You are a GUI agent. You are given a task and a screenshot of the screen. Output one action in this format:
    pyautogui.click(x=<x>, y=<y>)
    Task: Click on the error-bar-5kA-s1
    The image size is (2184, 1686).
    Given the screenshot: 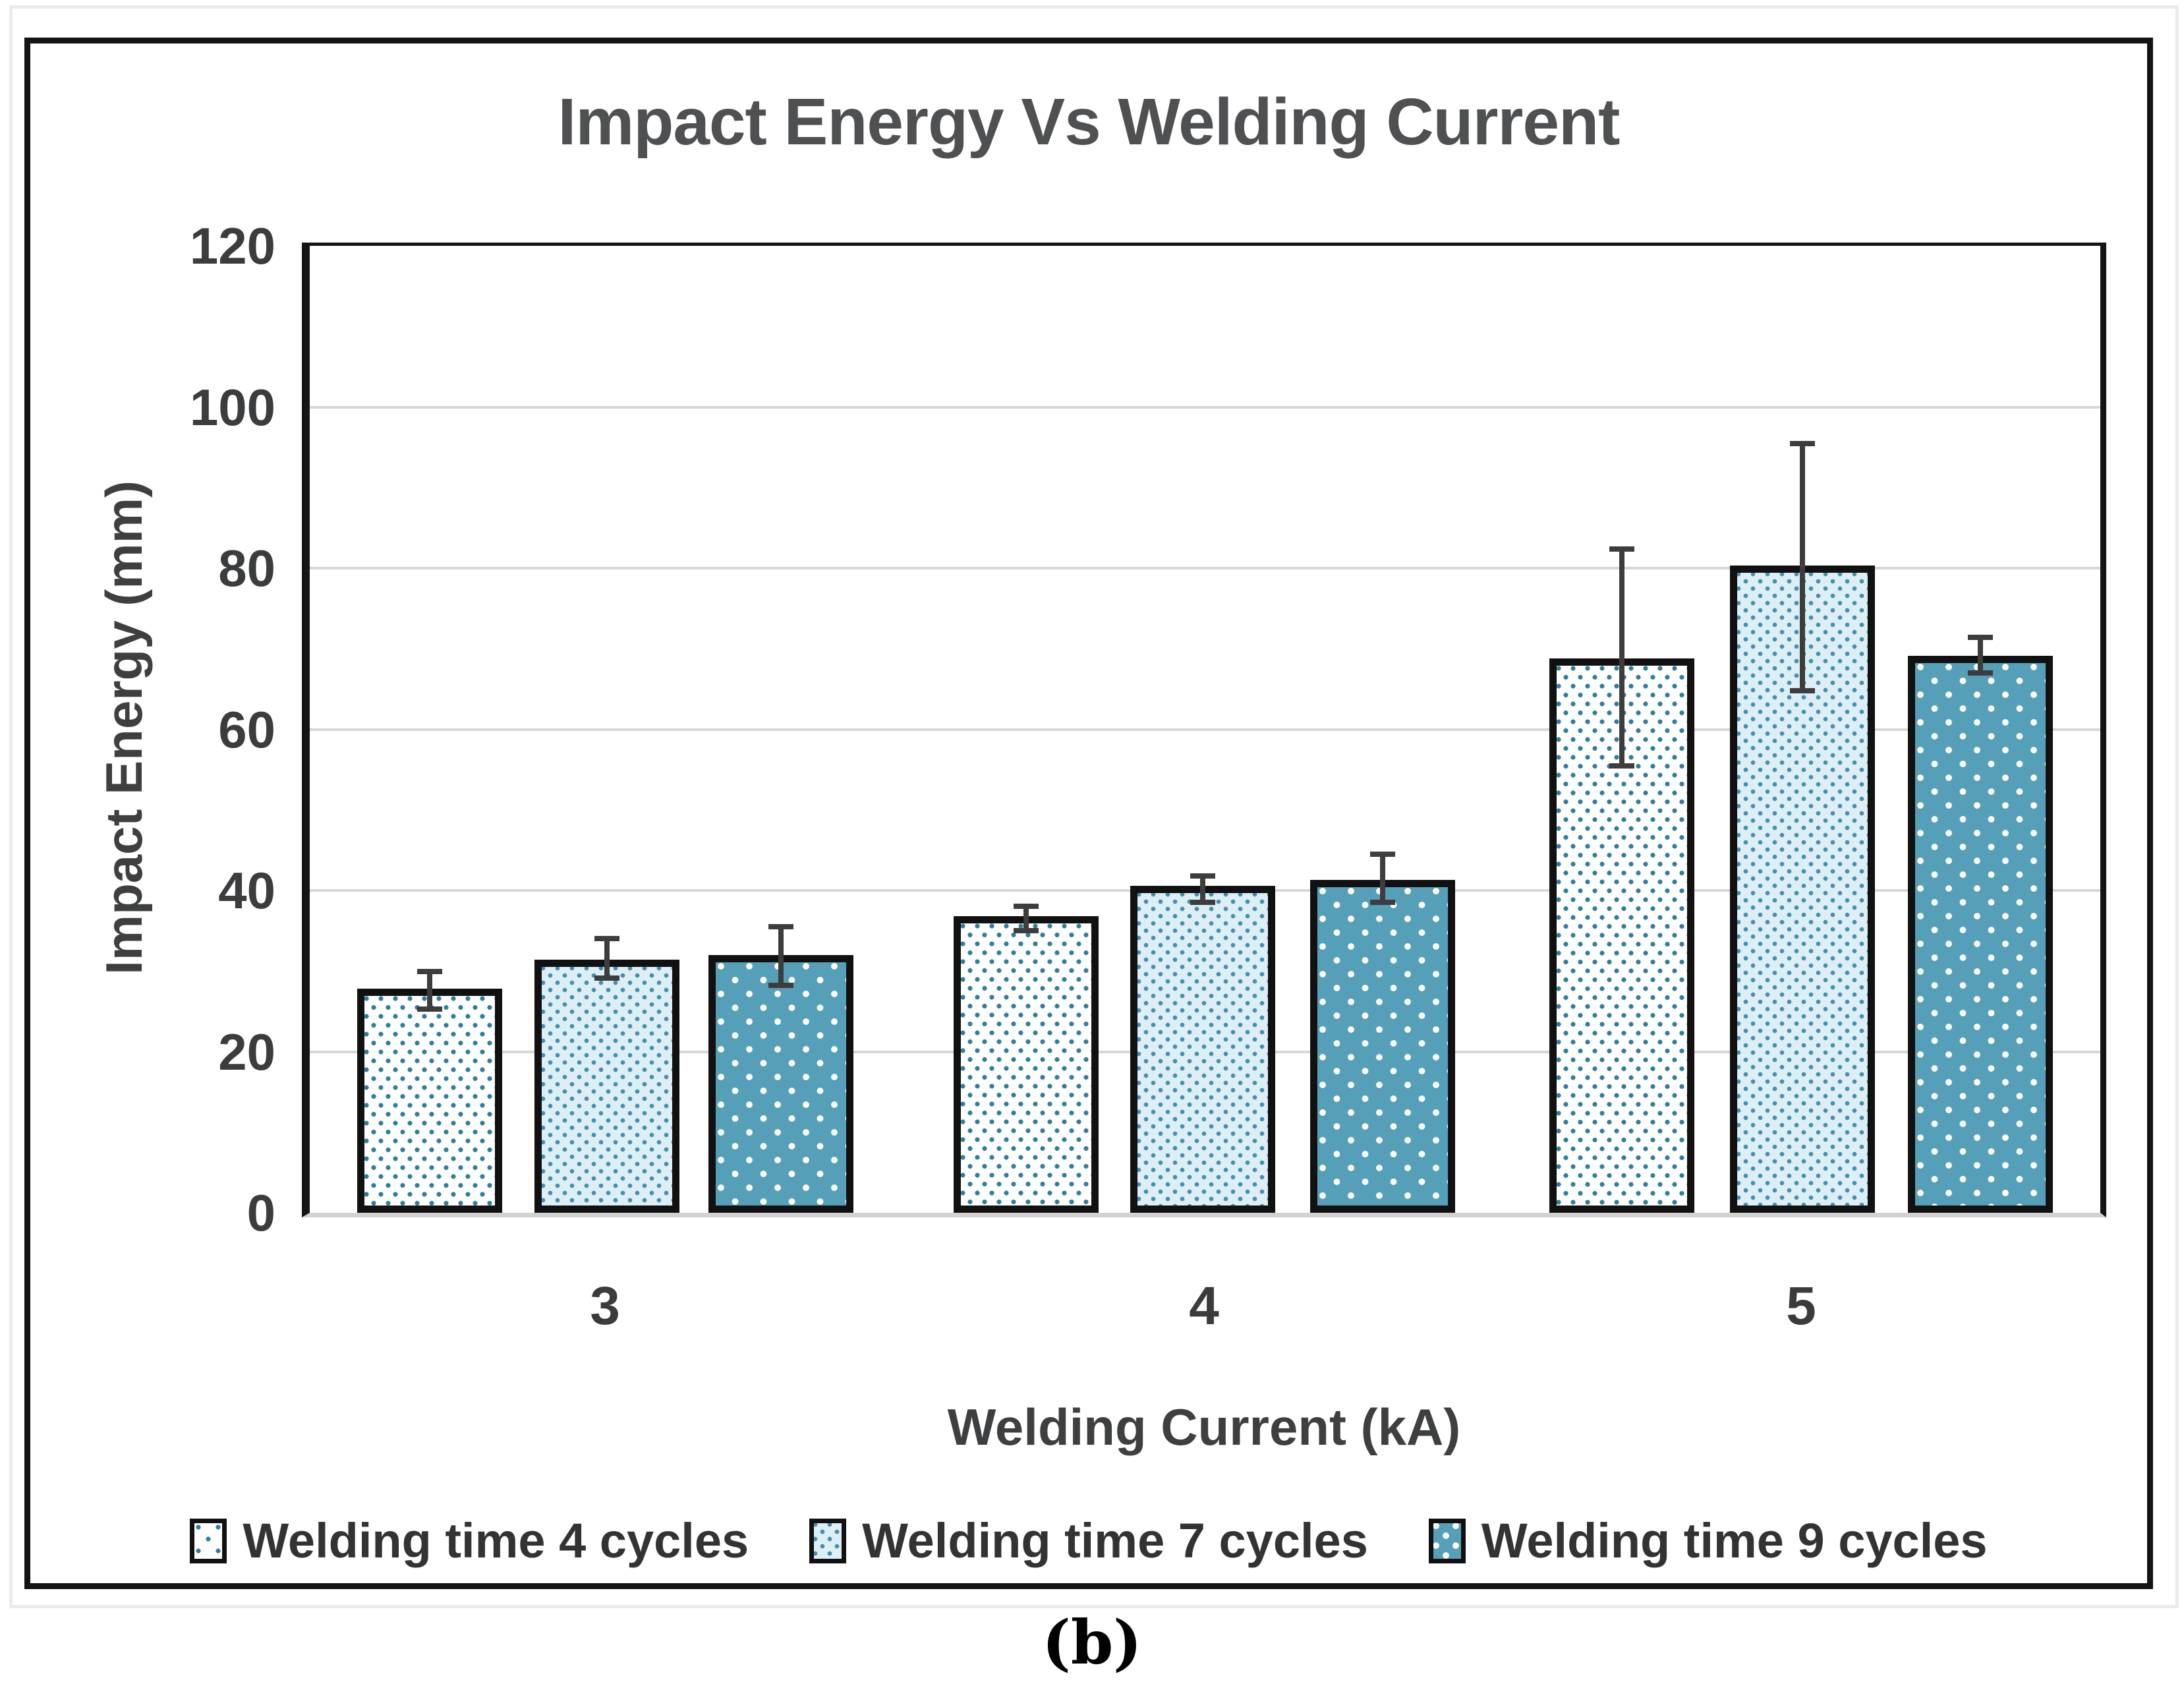 What is the action you would take?
    pyautogui.click(x=1622, y=657)
    